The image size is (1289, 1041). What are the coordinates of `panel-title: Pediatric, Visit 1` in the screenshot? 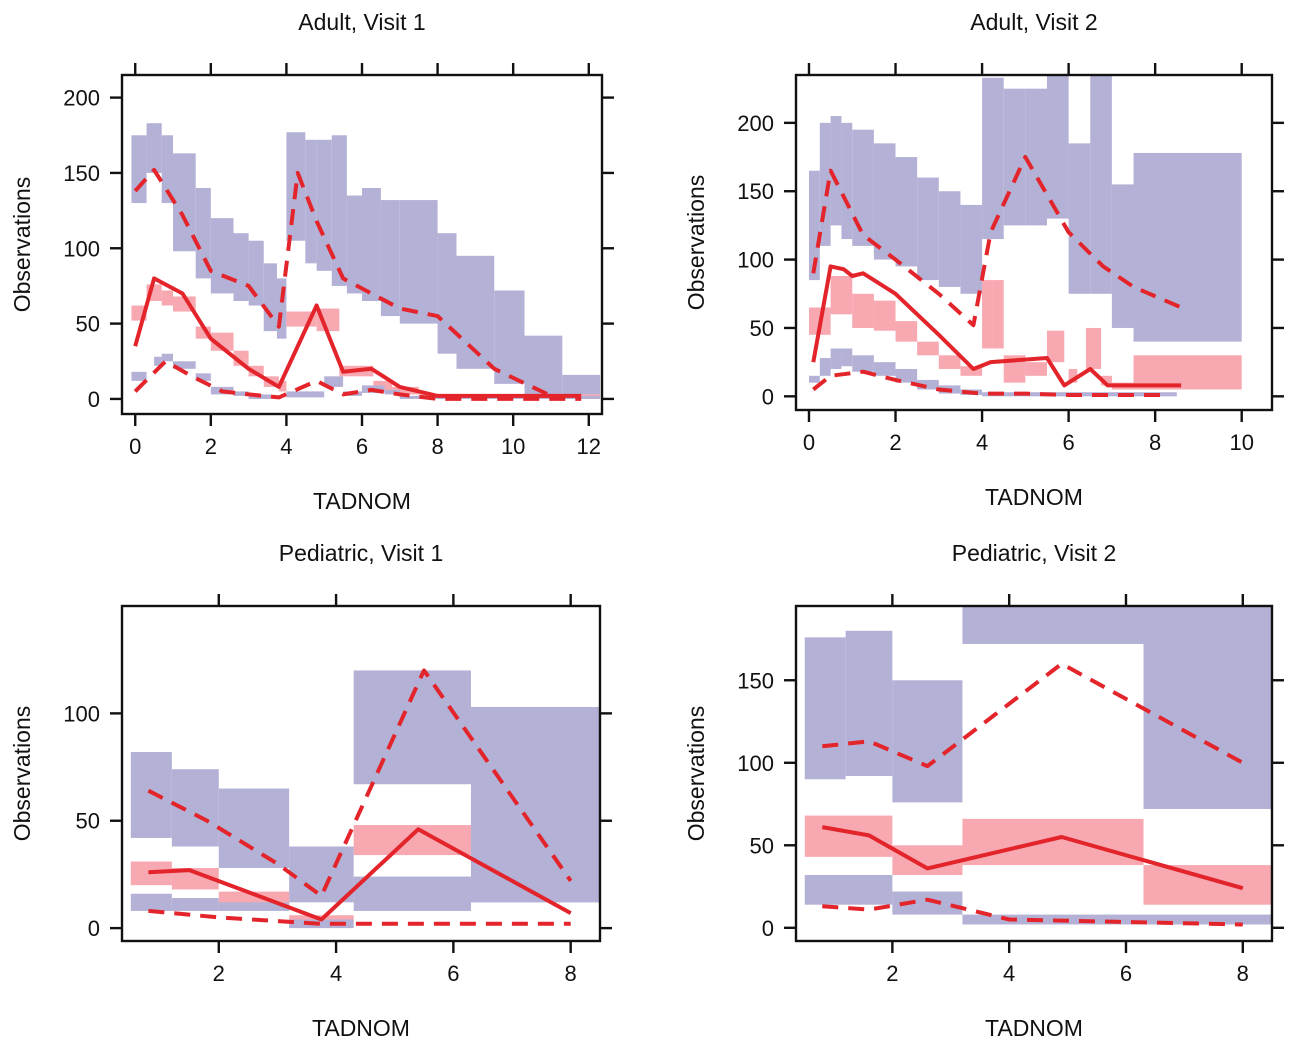 It's located at (361, 553).